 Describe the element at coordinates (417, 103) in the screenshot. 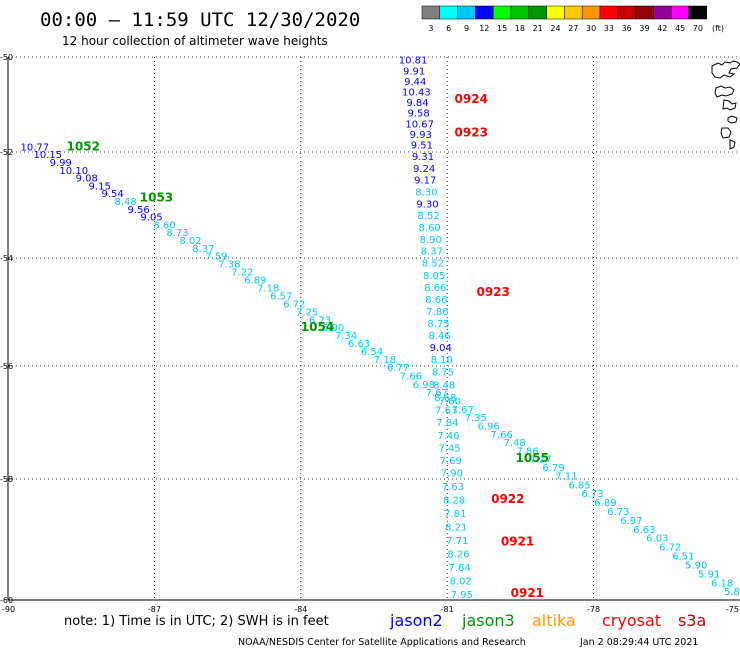

I see `wave-height-value: 9.84` at that location.